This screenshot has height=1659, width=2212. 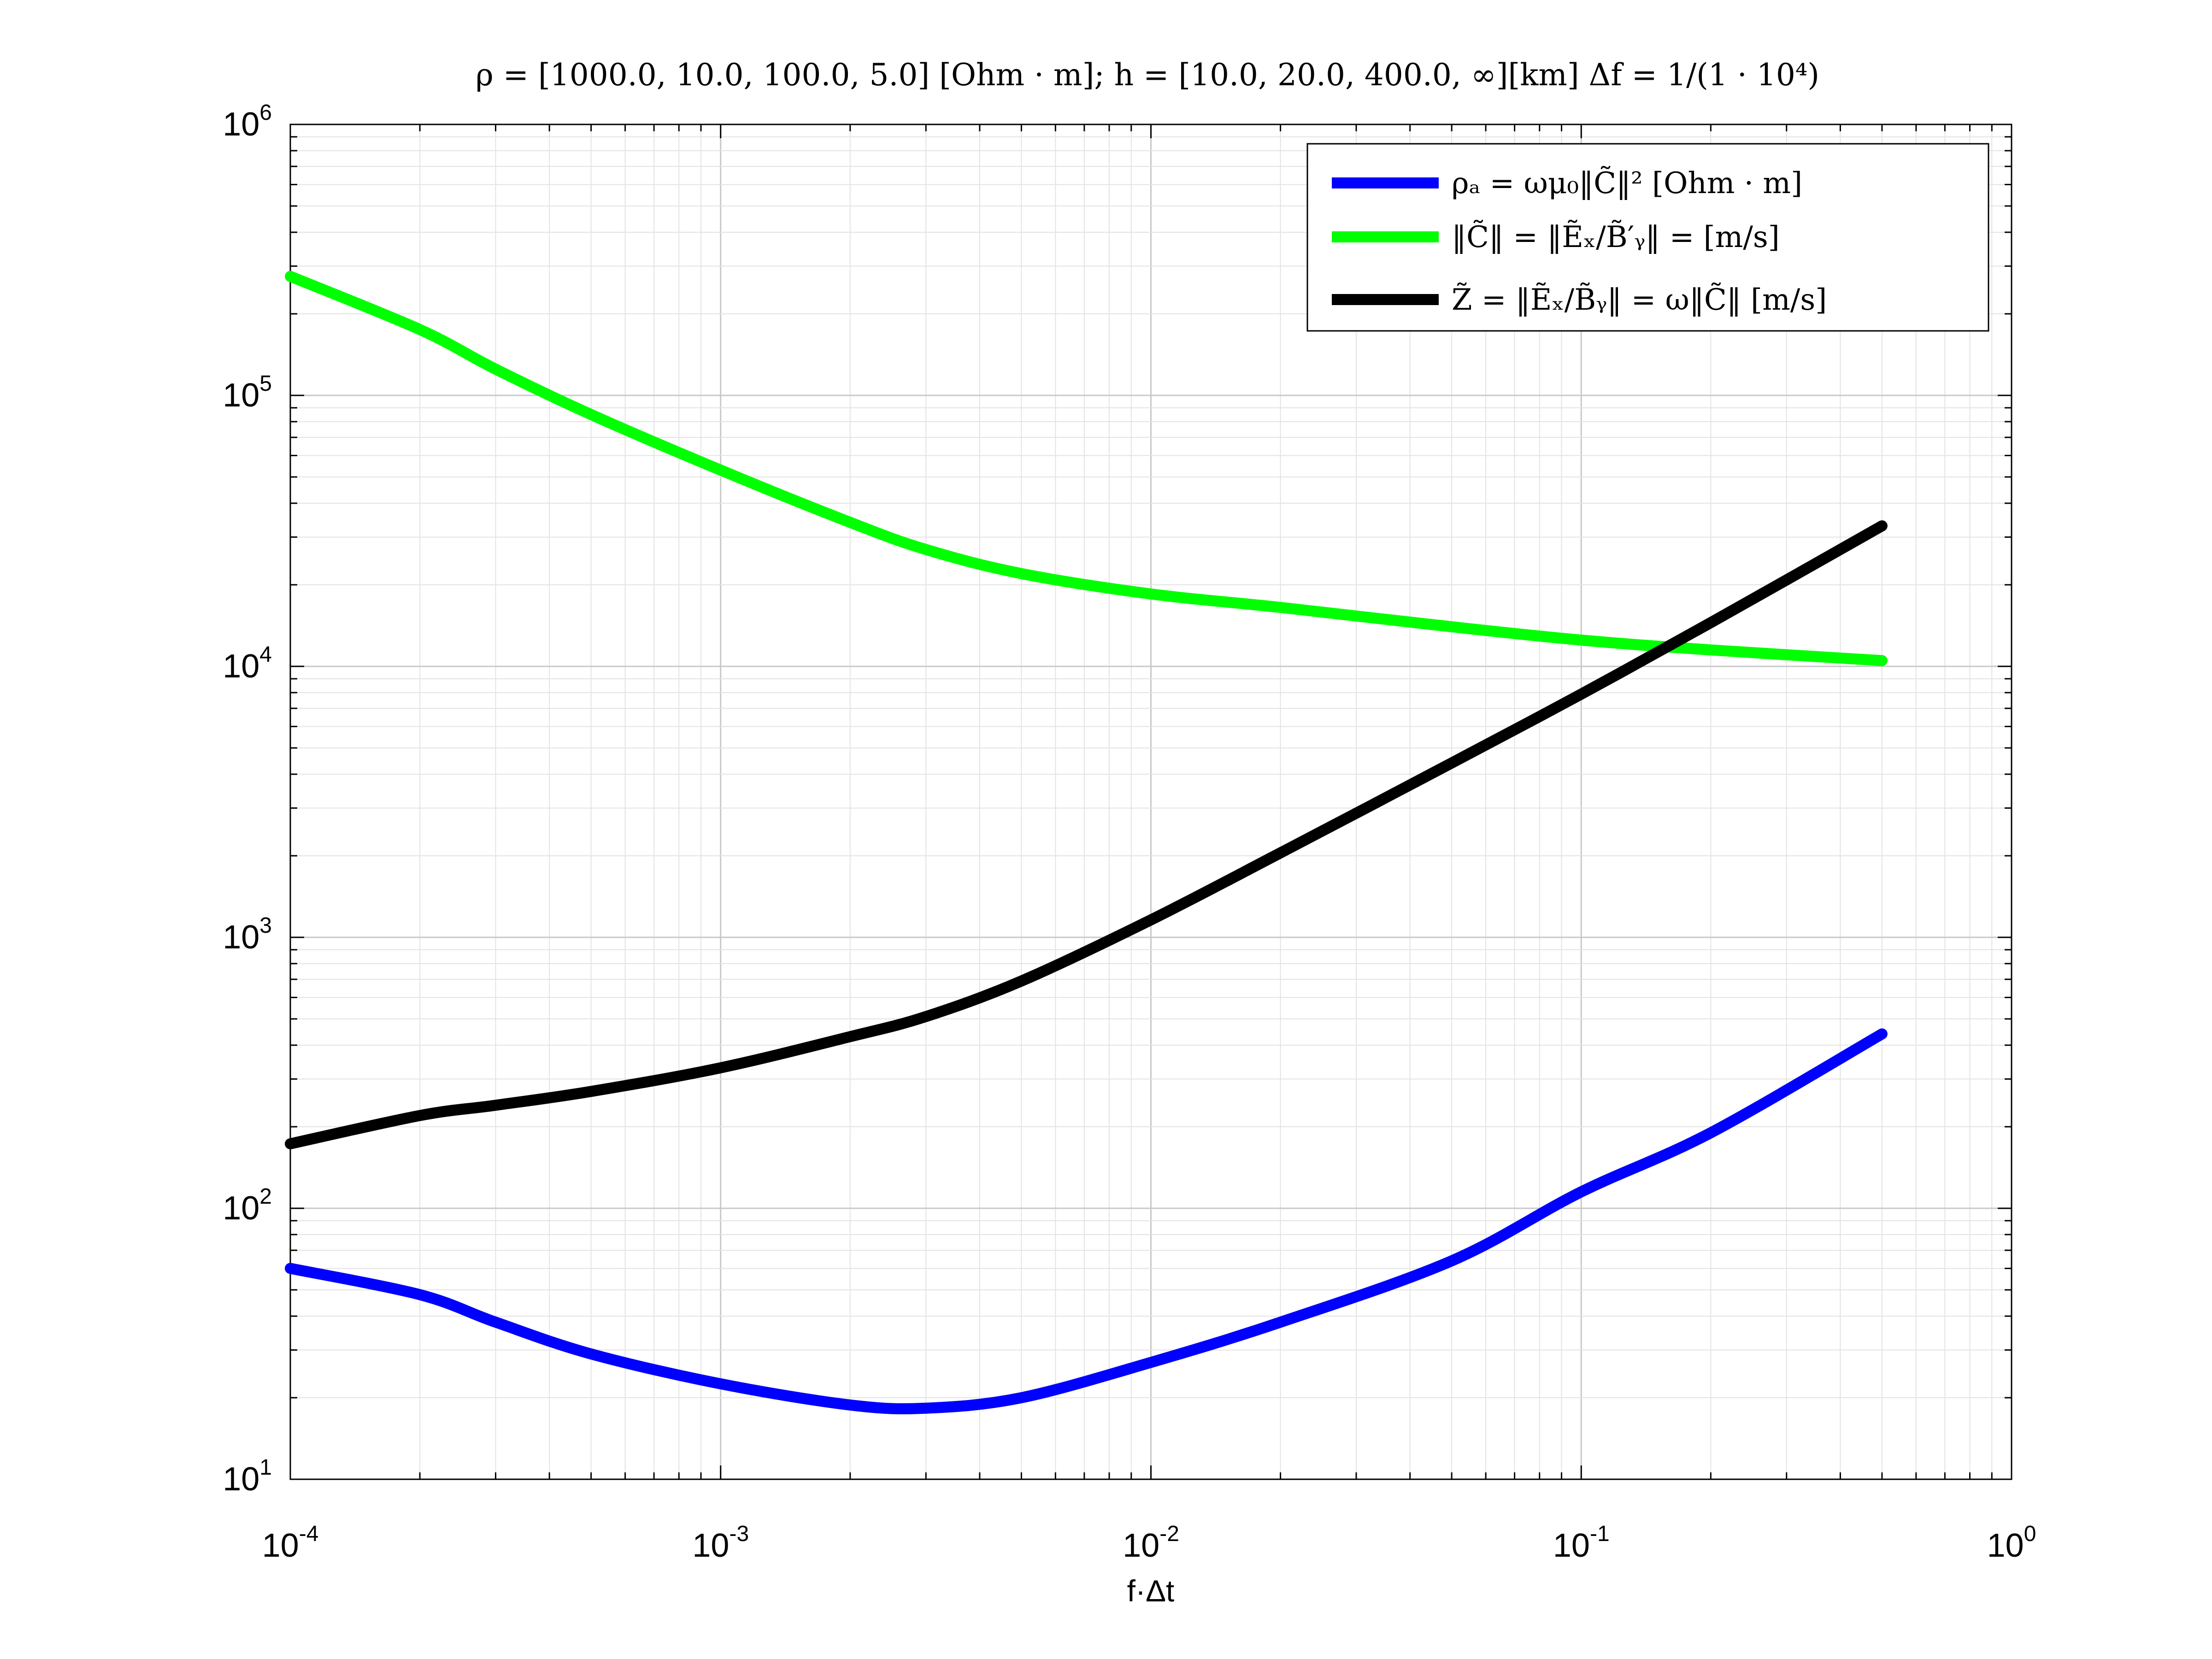 What do you see at coordinates (1627, 183) in the screenshot?
I see `legend-label: ρₐ = ωμ₀‖C̃‖² [Ohm · m]` at bounding box center [1627, 183].